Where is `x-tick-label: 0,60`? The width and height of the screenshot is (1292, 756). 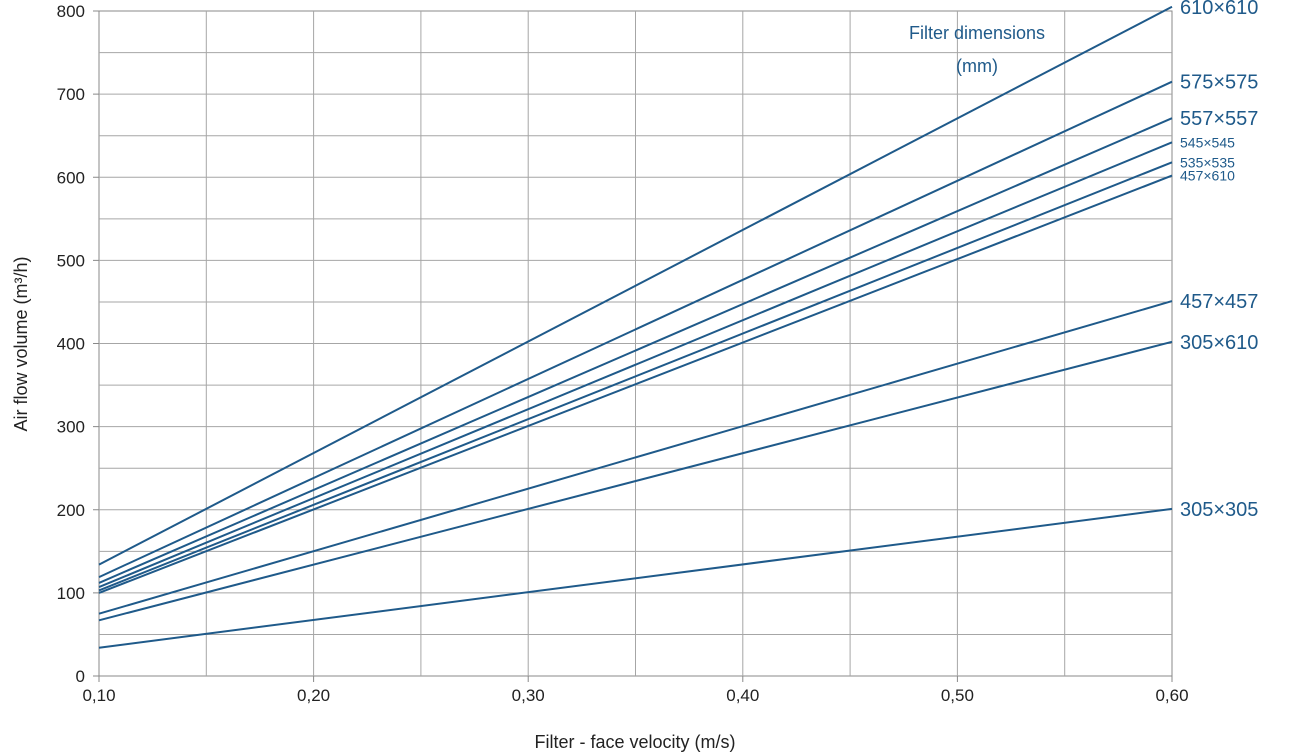
x-tick-label: 0,60 is located at coordinates (1171, 695).